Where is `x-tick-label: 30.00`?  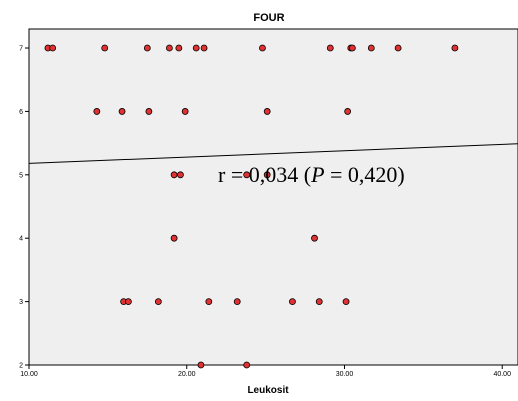 x-tick-label: 30.00 is located at coordinates (345, 374).